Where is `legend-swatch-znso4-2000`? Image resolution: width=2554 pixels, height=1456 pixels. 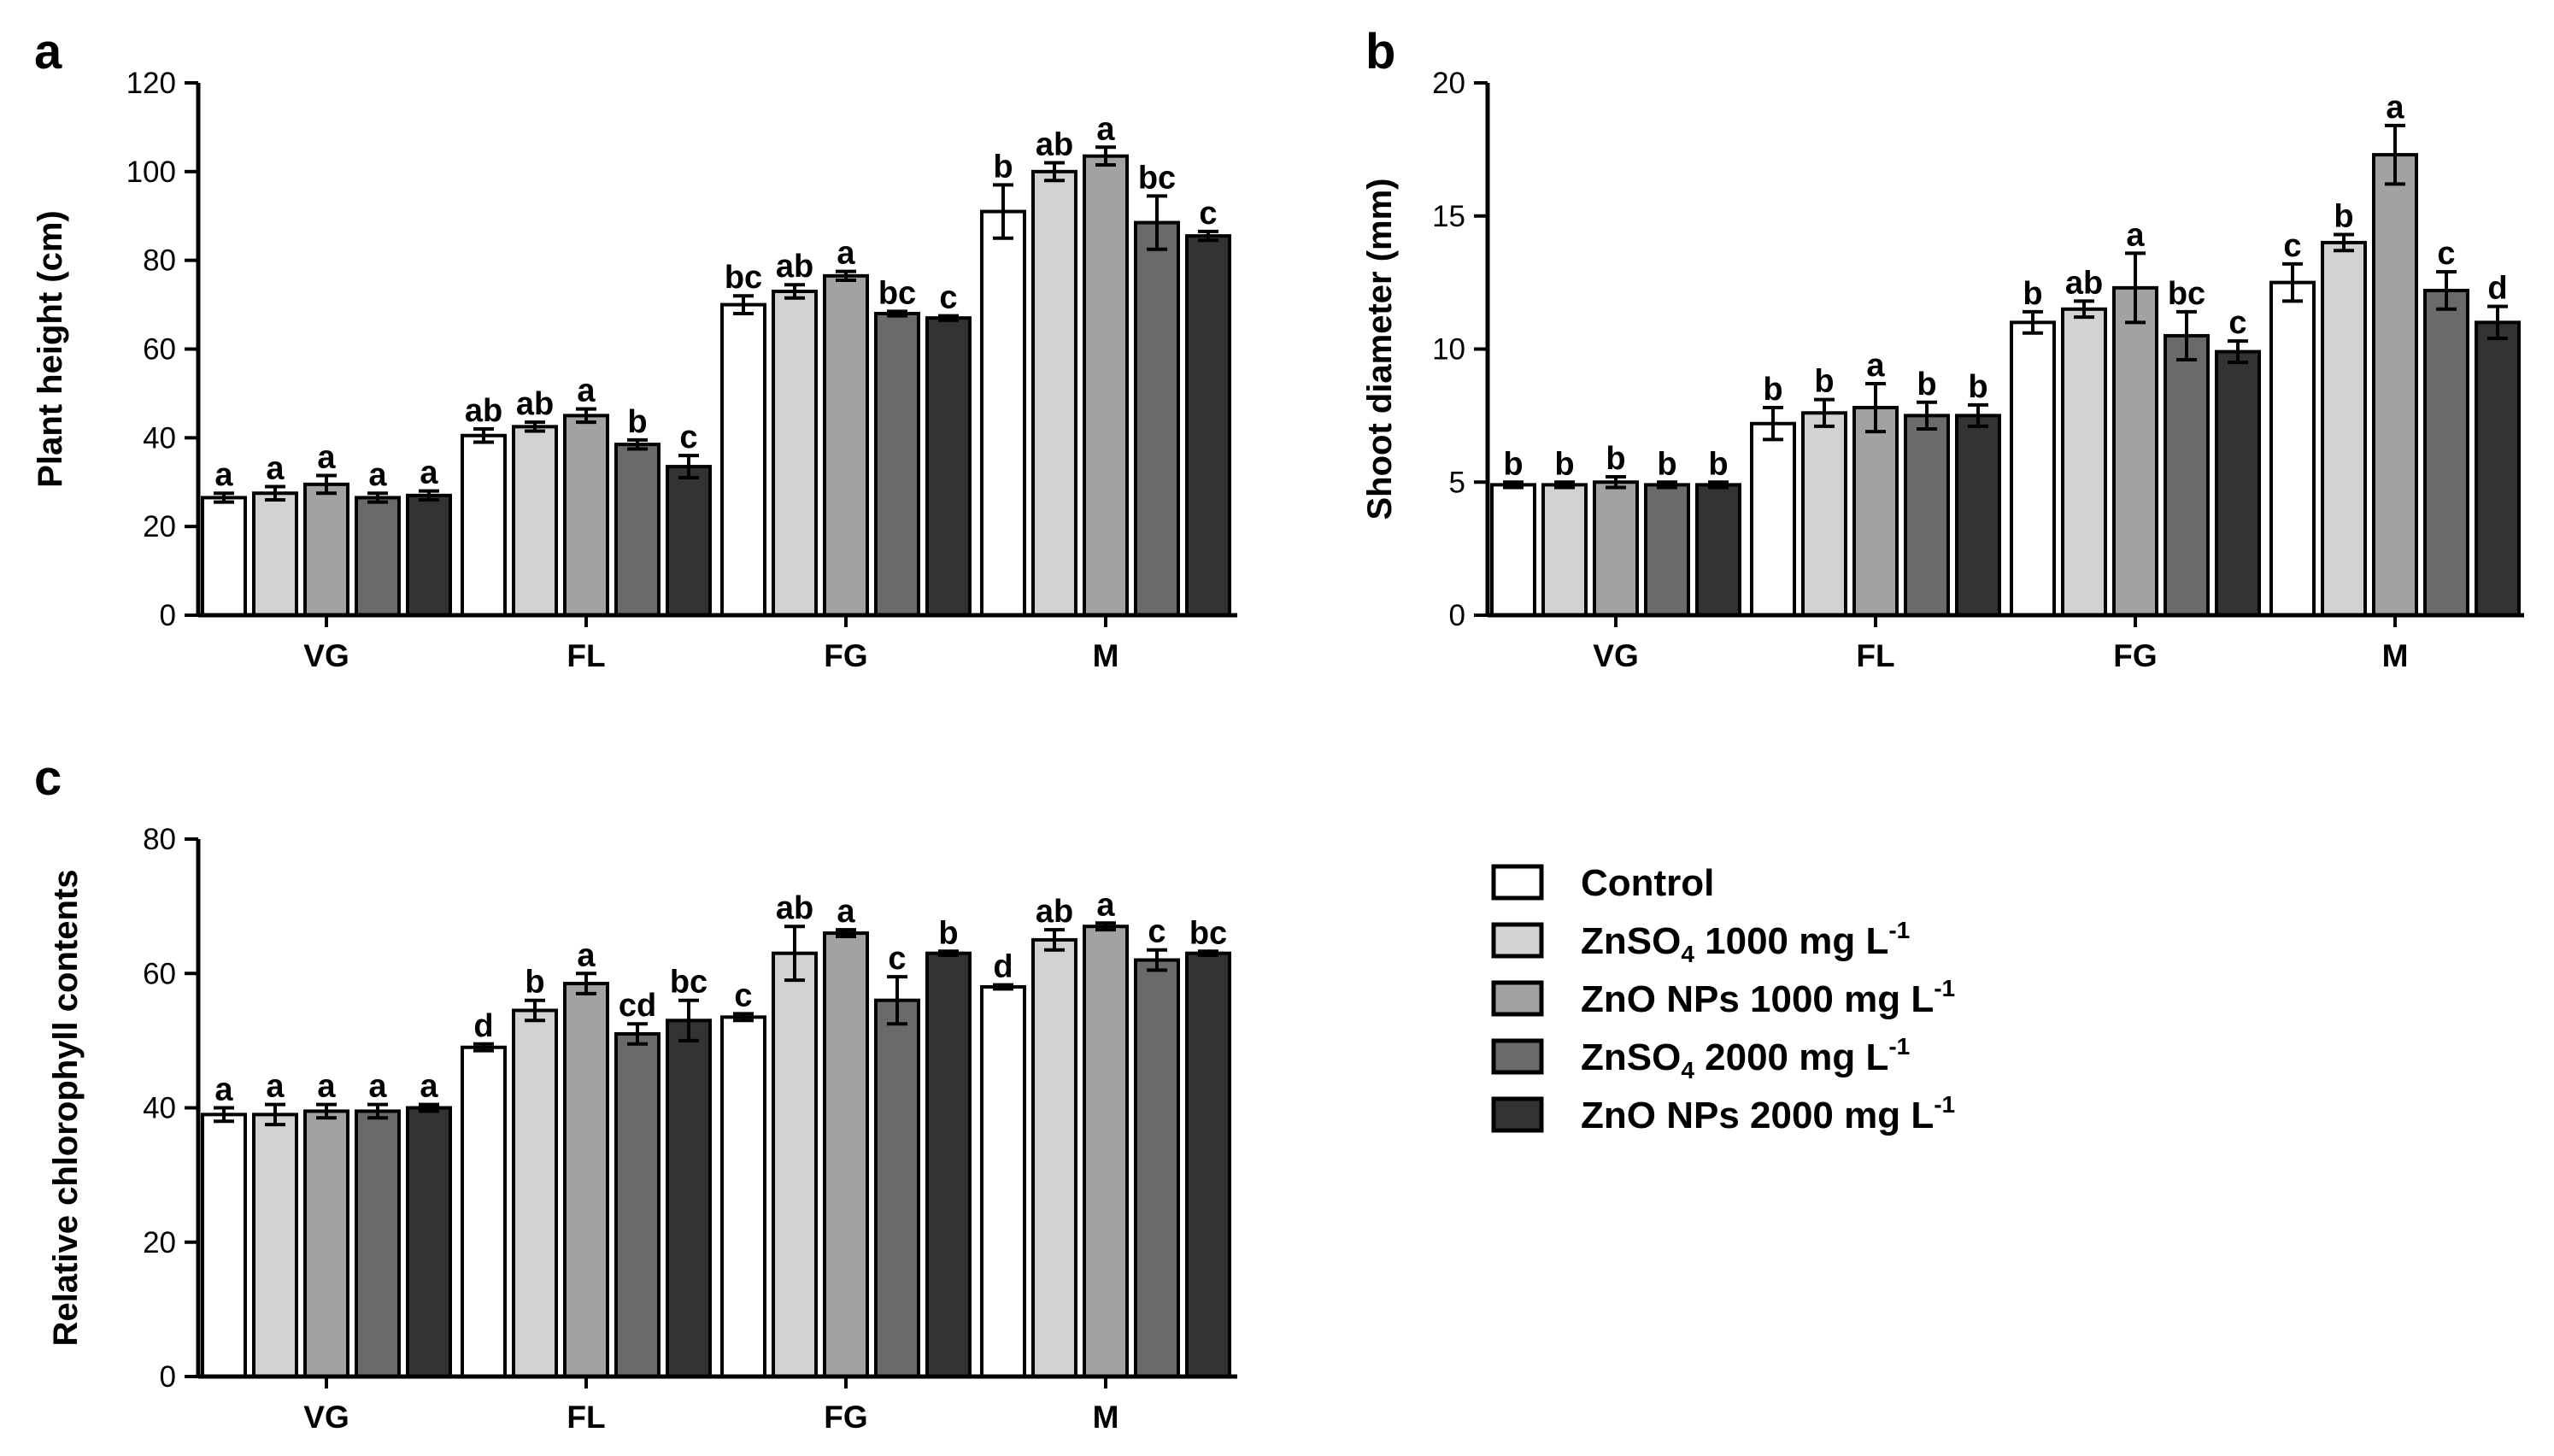 legend-swatch-znso4-2000 is located at coordinates (1517, 1056).